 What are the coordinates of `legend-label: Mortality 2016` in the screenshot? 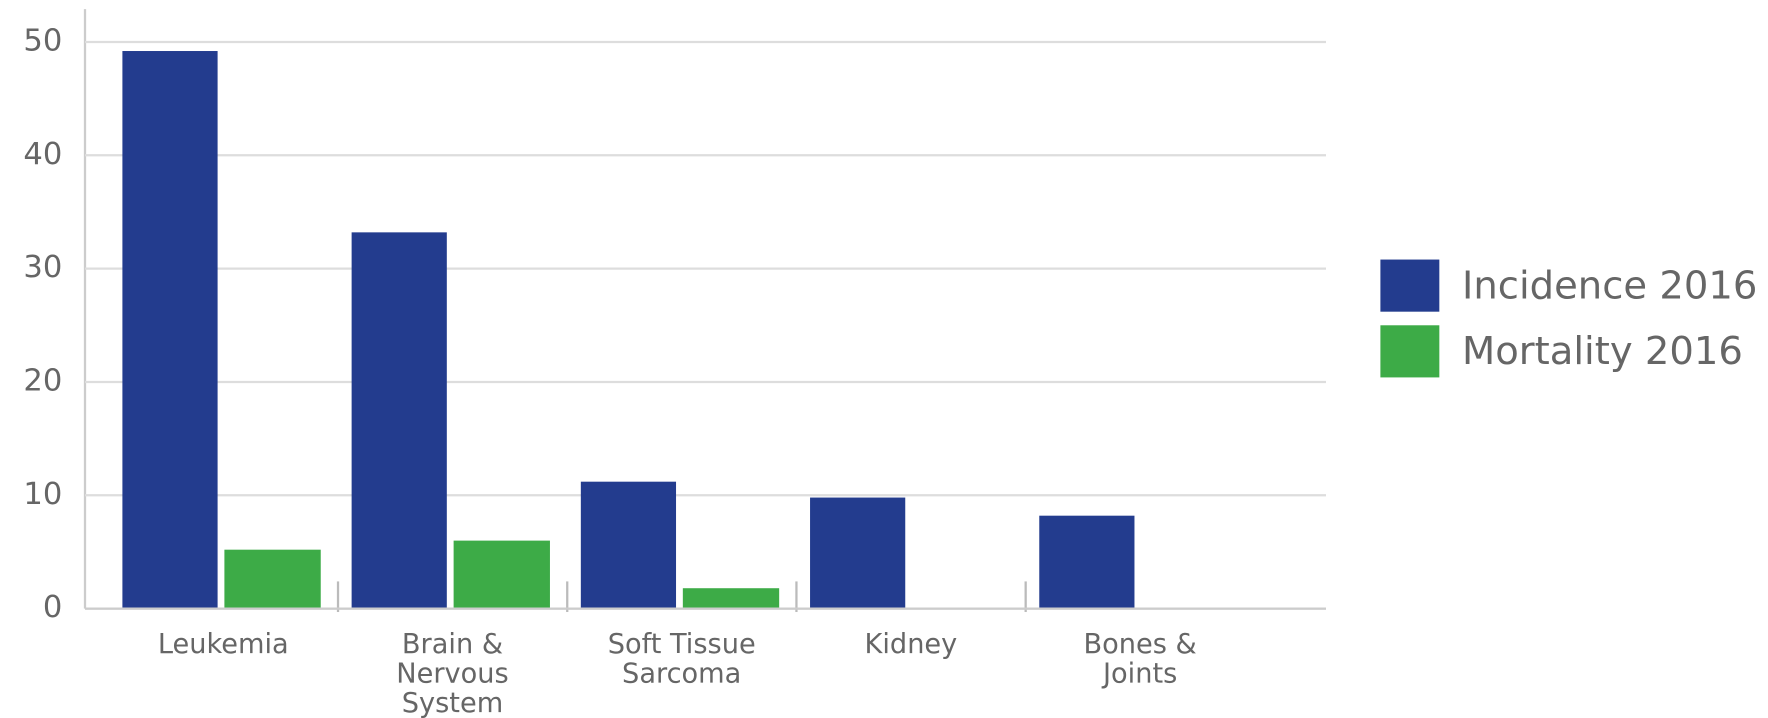 It's located at (1602, 351).